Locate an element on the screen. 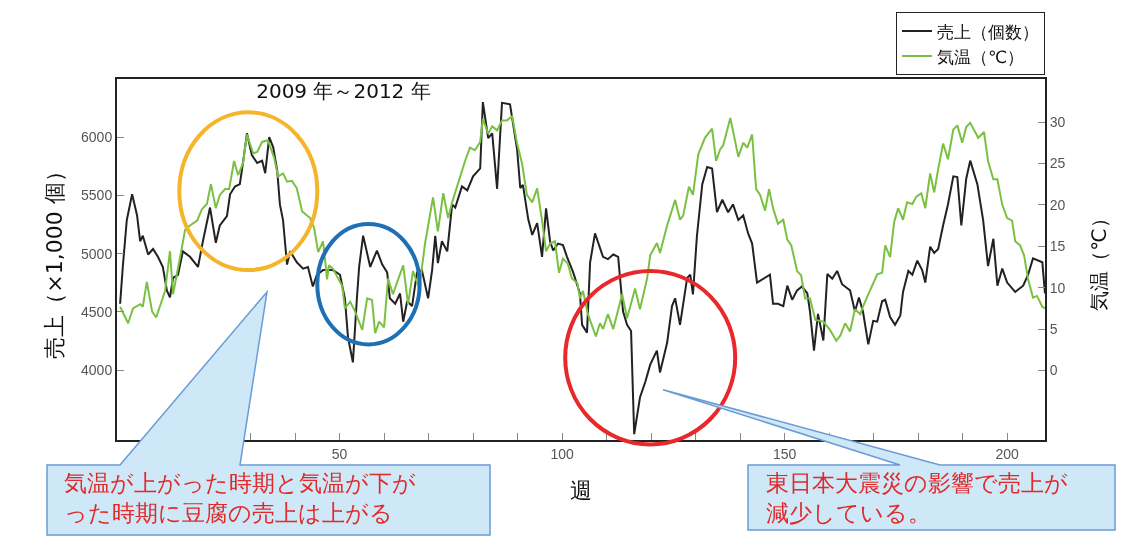 This screenshot has width=1145, height=537. x-tick-label: 150 is located at coordinates (784, 453).